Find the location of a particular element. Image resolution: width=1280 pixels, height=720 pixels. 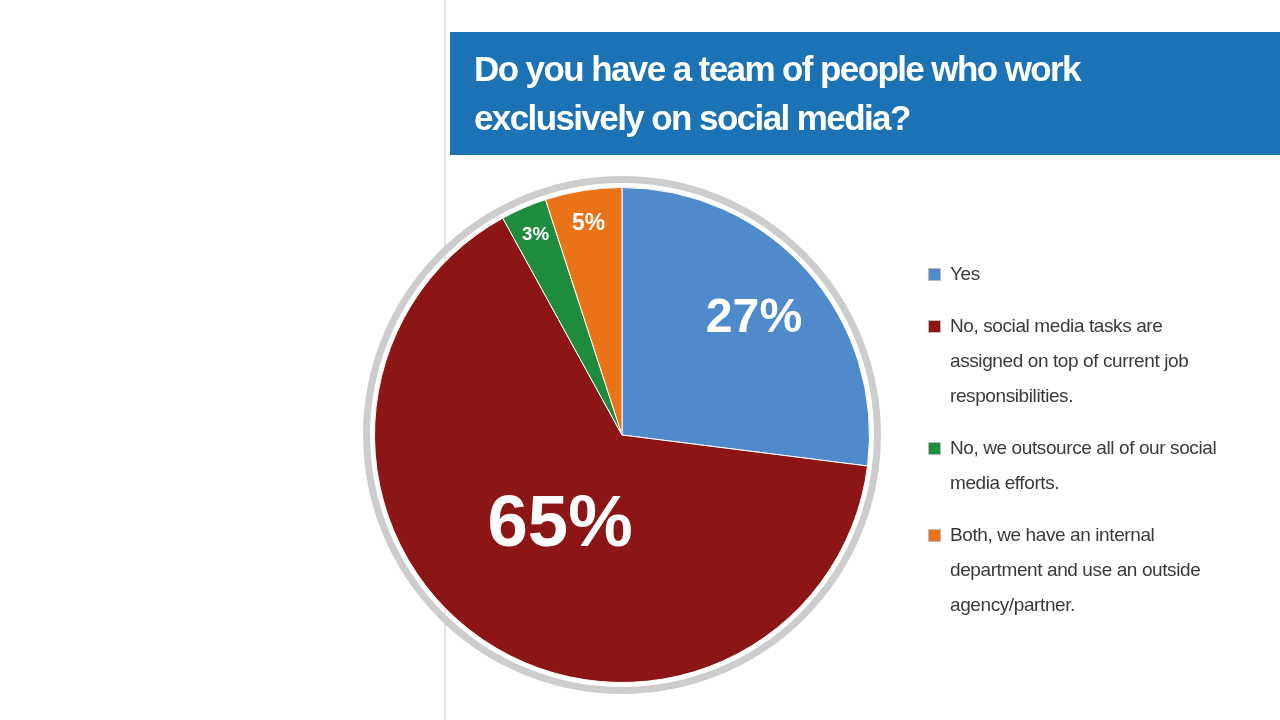

legend-label: Both, we have an internal department and use an outside agency/partner. is located at coordinates (1076, 570).